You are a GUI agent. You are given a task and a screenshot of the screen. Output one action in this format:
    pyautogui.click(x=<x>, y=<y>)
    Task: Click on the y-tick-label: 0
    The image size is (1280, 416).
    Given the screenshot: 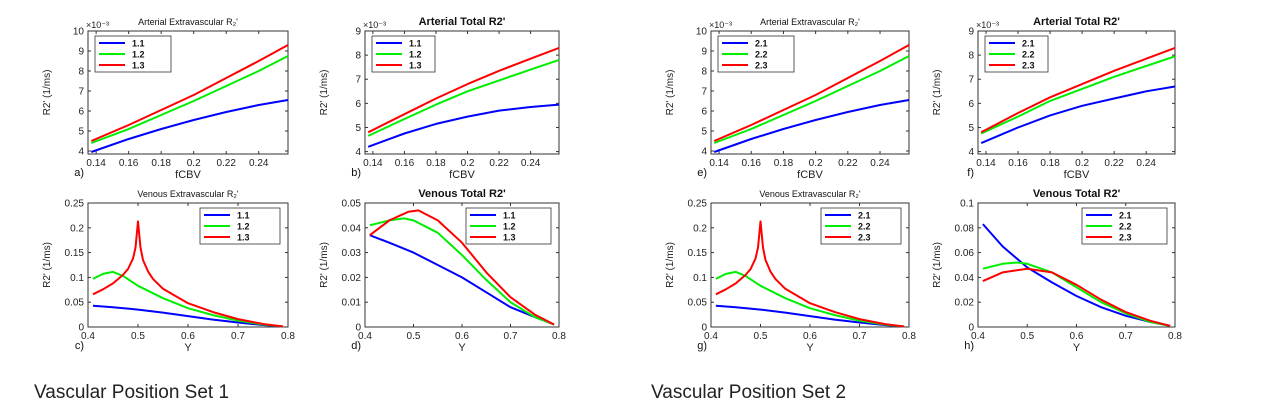 What is the action you would take?
    pyautogui.click(x=81, y=328)
    